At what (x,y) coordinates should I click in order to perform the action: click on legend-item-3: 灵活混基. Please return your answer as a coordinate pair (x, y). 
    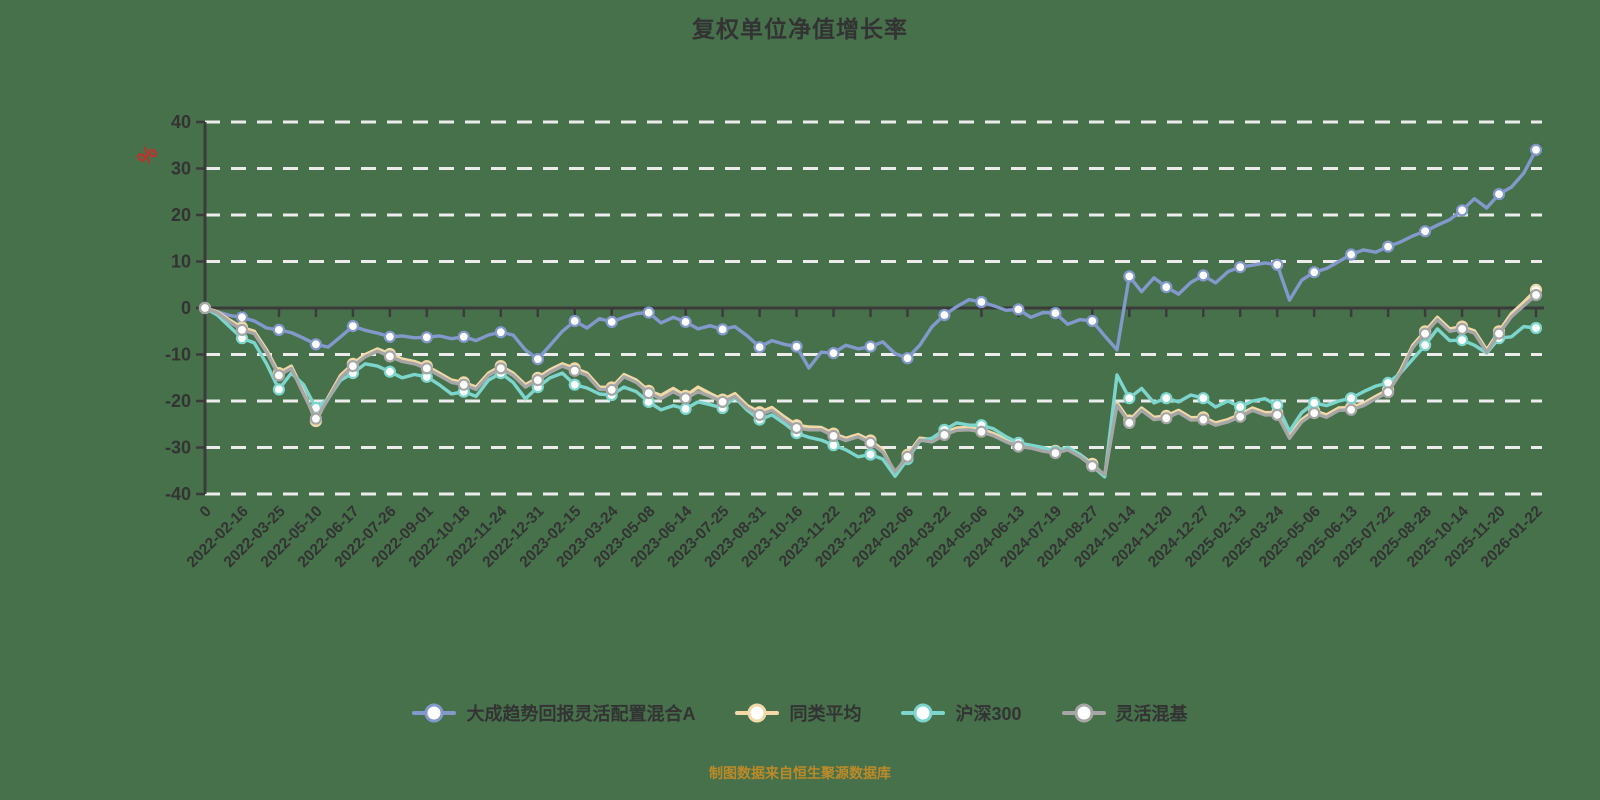
    Looking at the image, I should click on (1124, 713).